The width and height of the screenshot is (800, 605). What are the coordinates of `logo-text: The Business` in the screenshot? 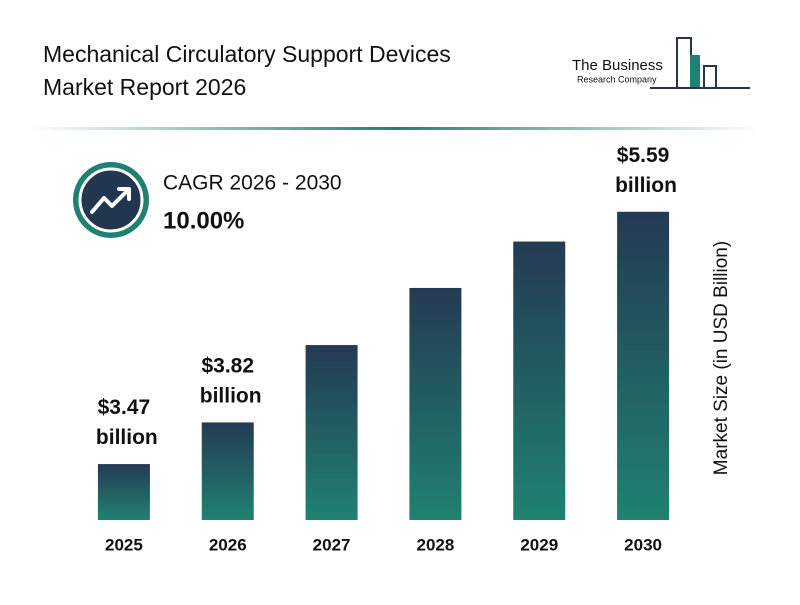 It's located at (617, 65).